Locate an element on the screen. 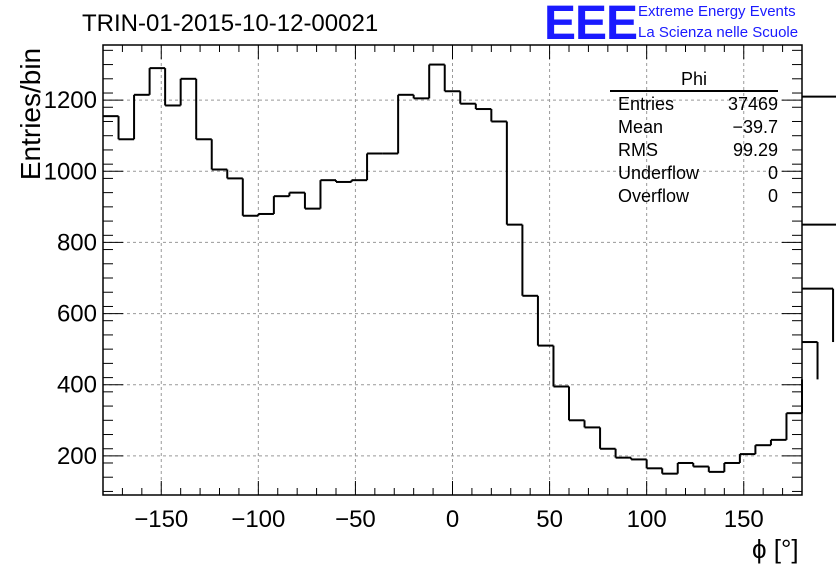 This screenshot has height=572, width=836. x-axis-label: ϕ [°] is located at coordinates (775, 549).